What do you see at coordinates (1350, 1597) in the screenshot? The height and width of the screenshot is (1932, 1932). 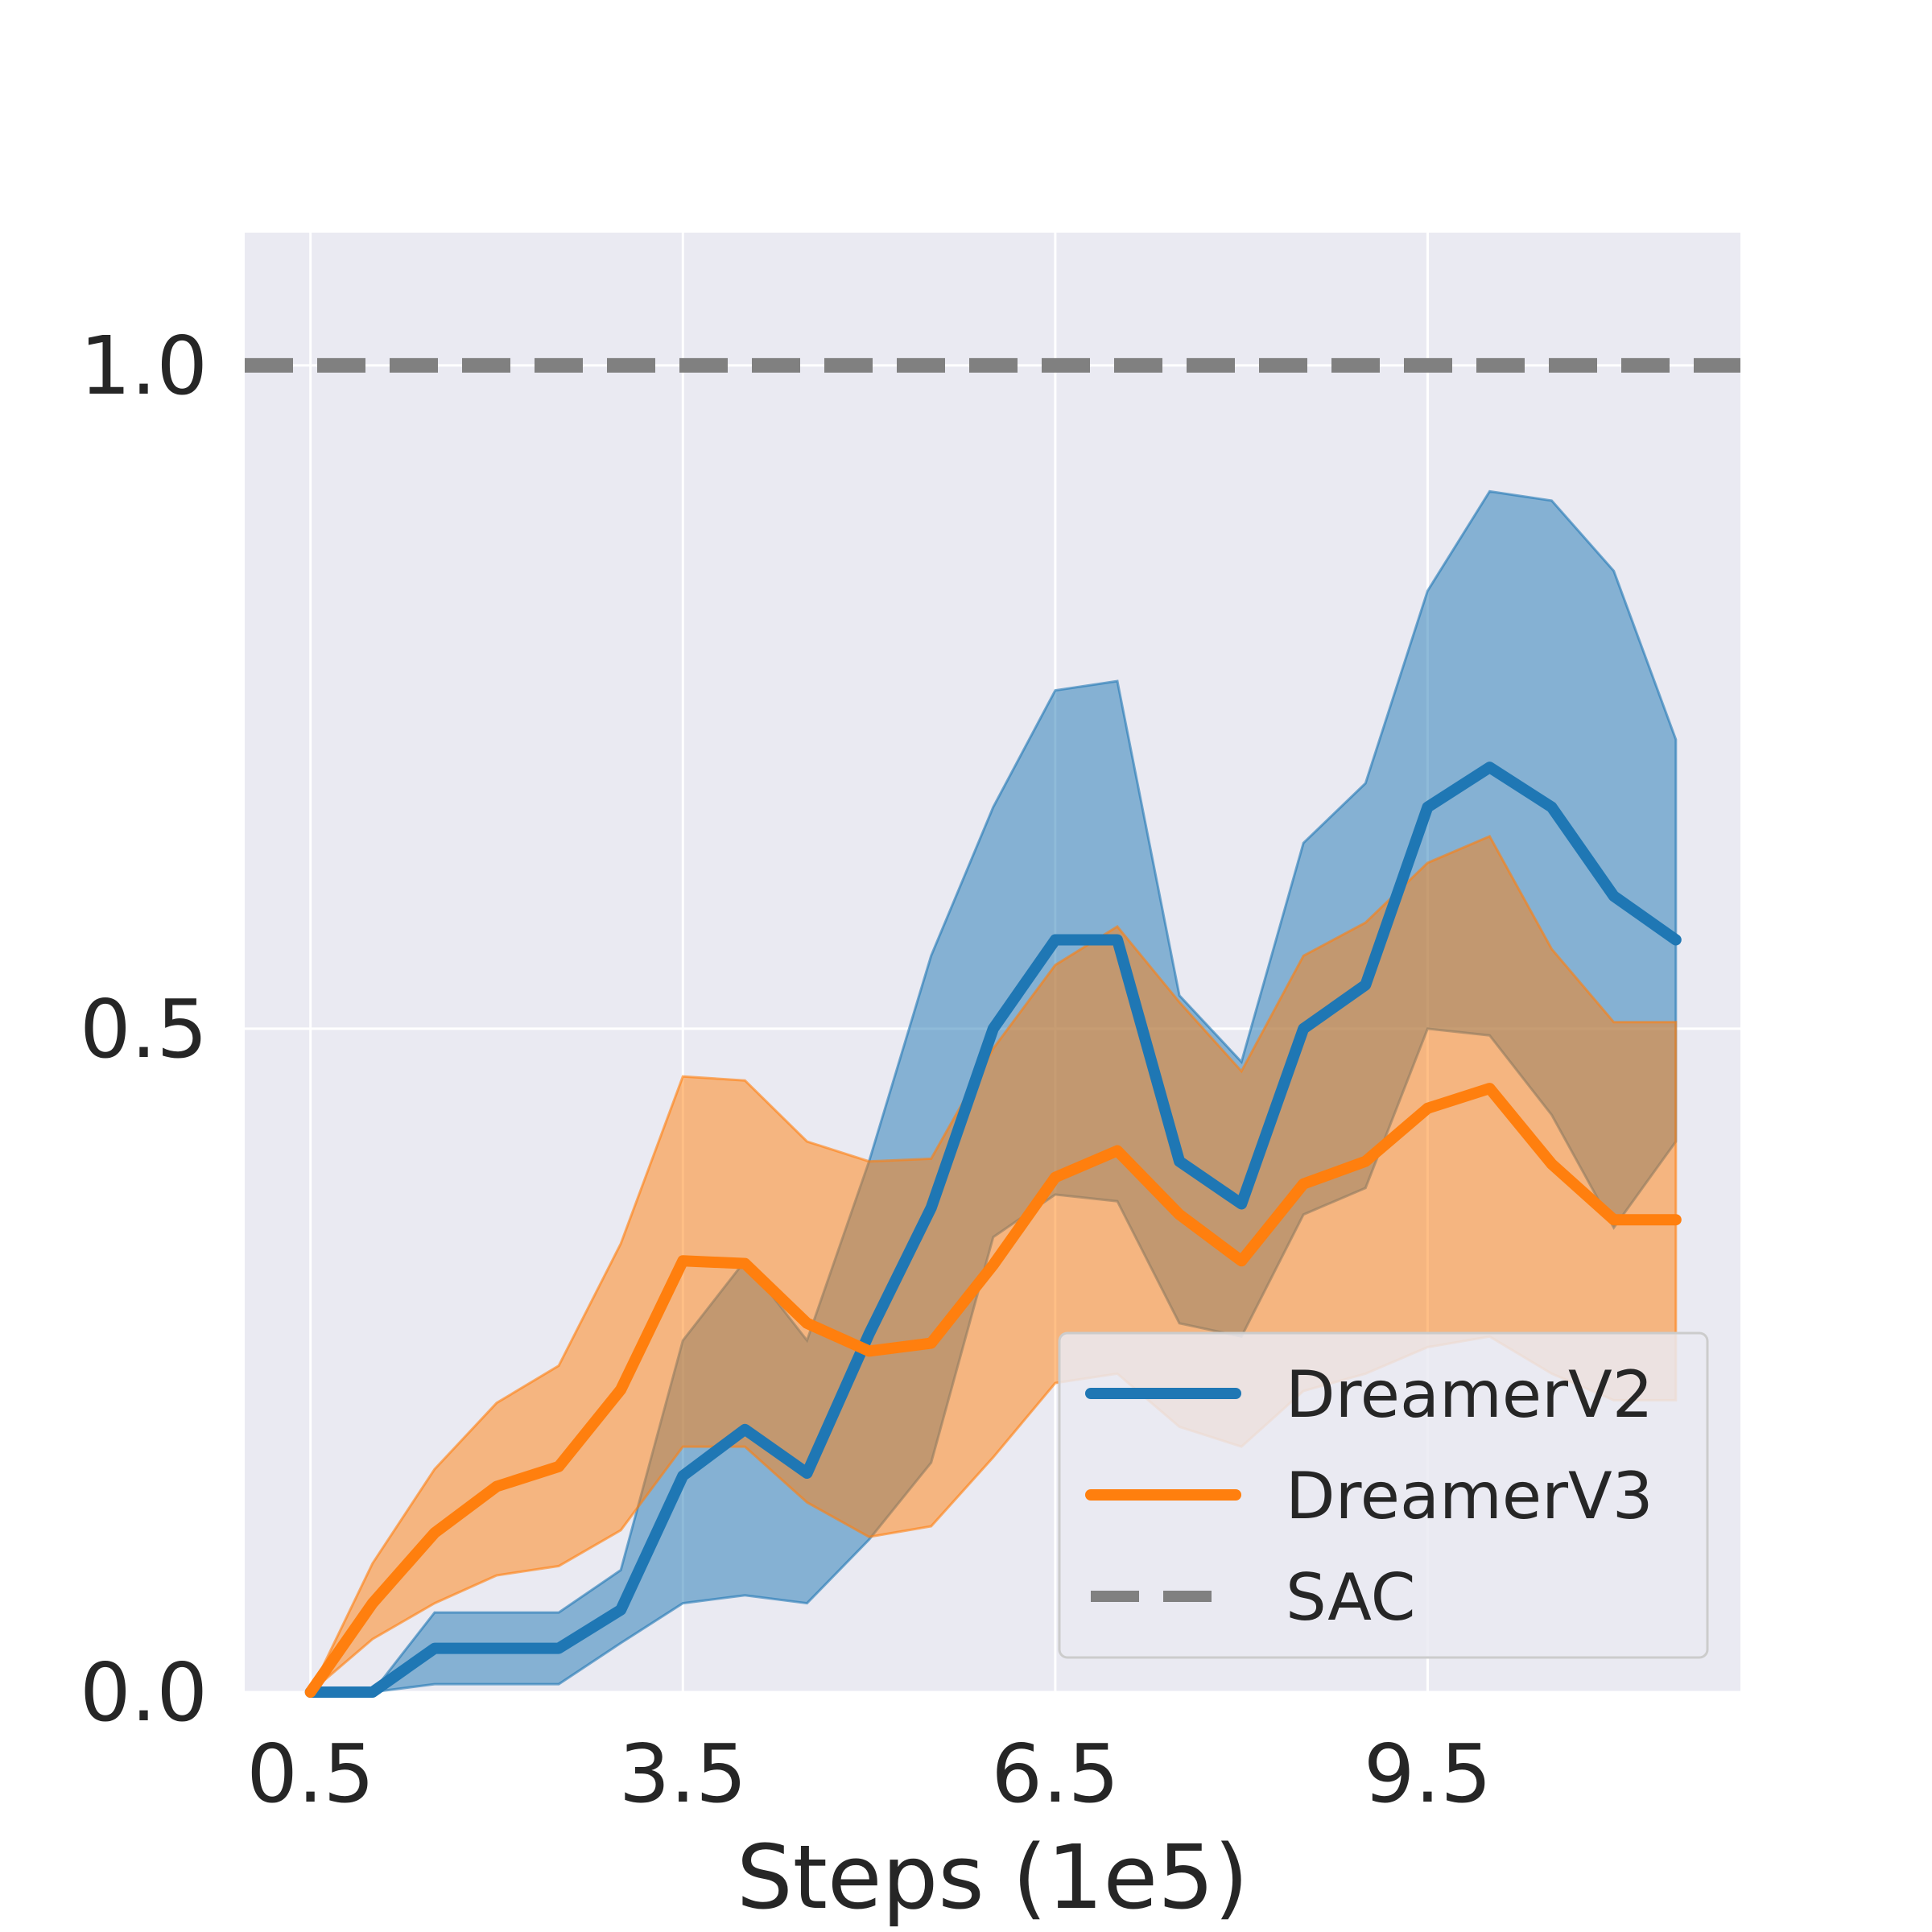 I see `legend-label: SAC` at bounding box center [1350, 1597].